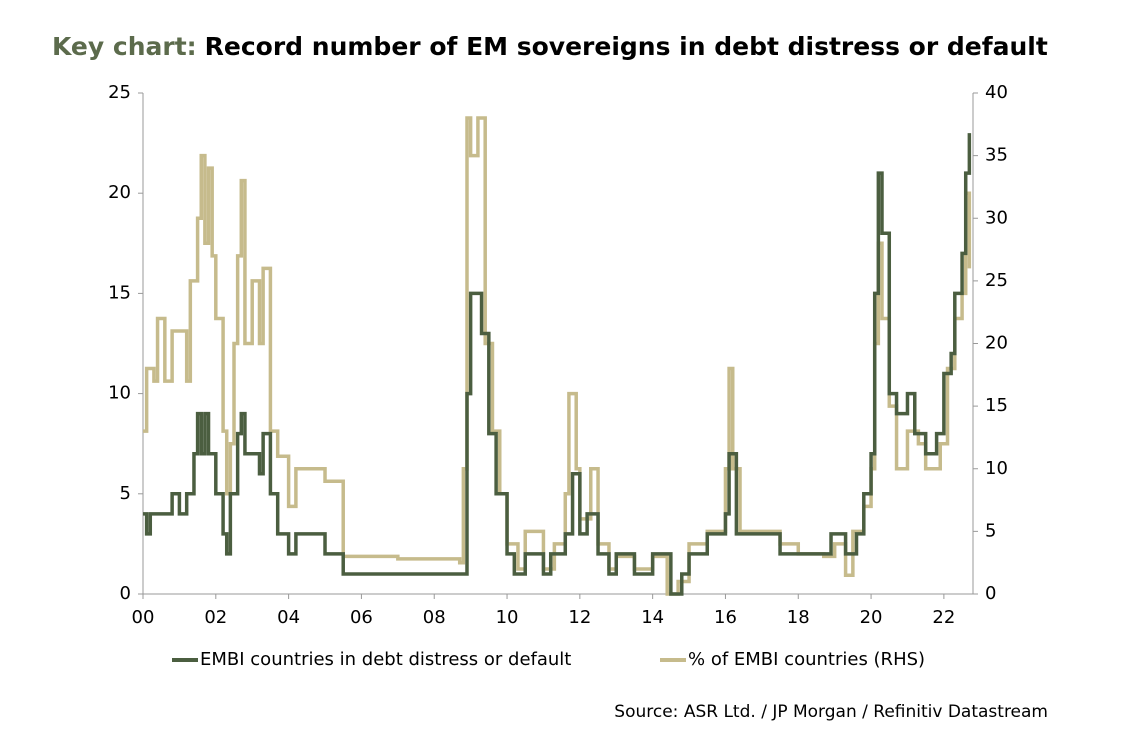  Describe the element at coordinates (871, 617) in the screenshot. I see `x-tick-label: 20` at that location.